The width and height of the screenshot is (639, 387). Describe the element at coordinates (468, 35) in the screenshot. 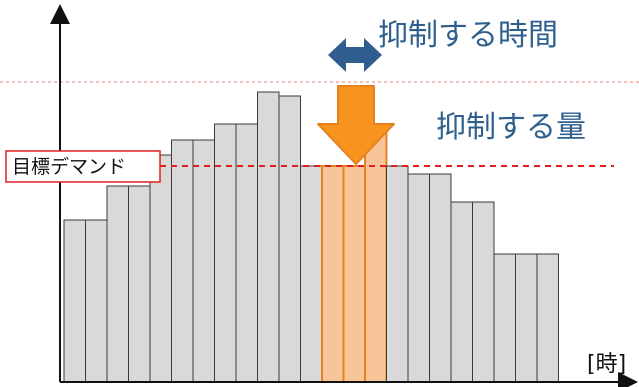

I see `suppress-time-label: 抑制する時間` at that location.